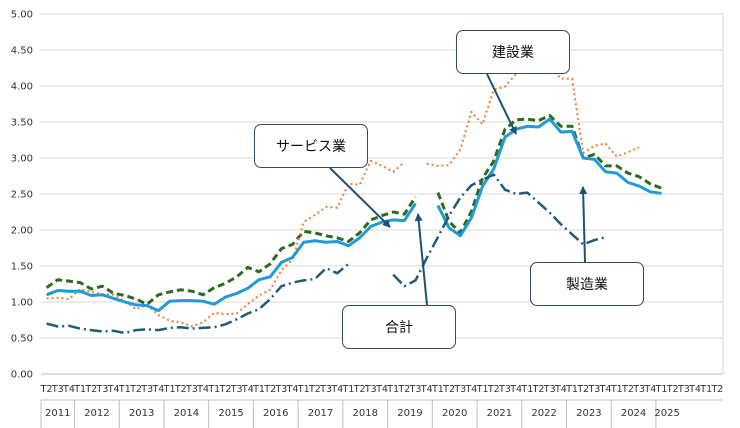  What do you see at coordinates (230, 413) in the screenshot?
I see `year-label: 2015` at bounding box center [230, 413].